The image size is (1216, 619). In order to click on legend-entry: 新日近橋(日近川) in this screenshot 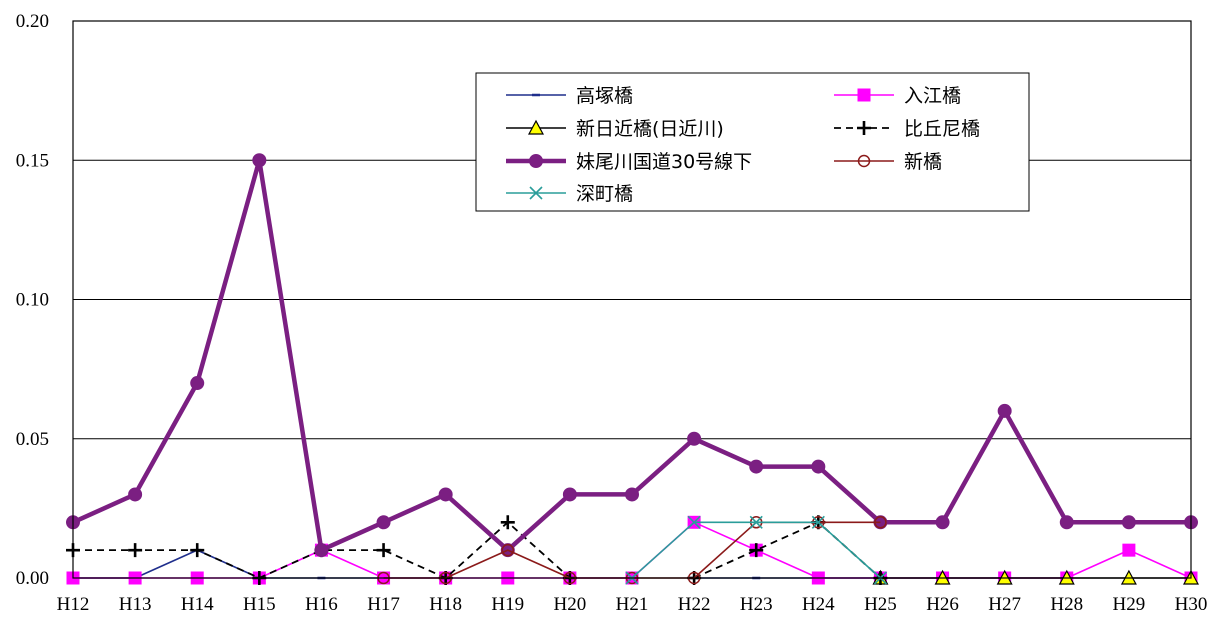, I will do `click(615, 129)`.